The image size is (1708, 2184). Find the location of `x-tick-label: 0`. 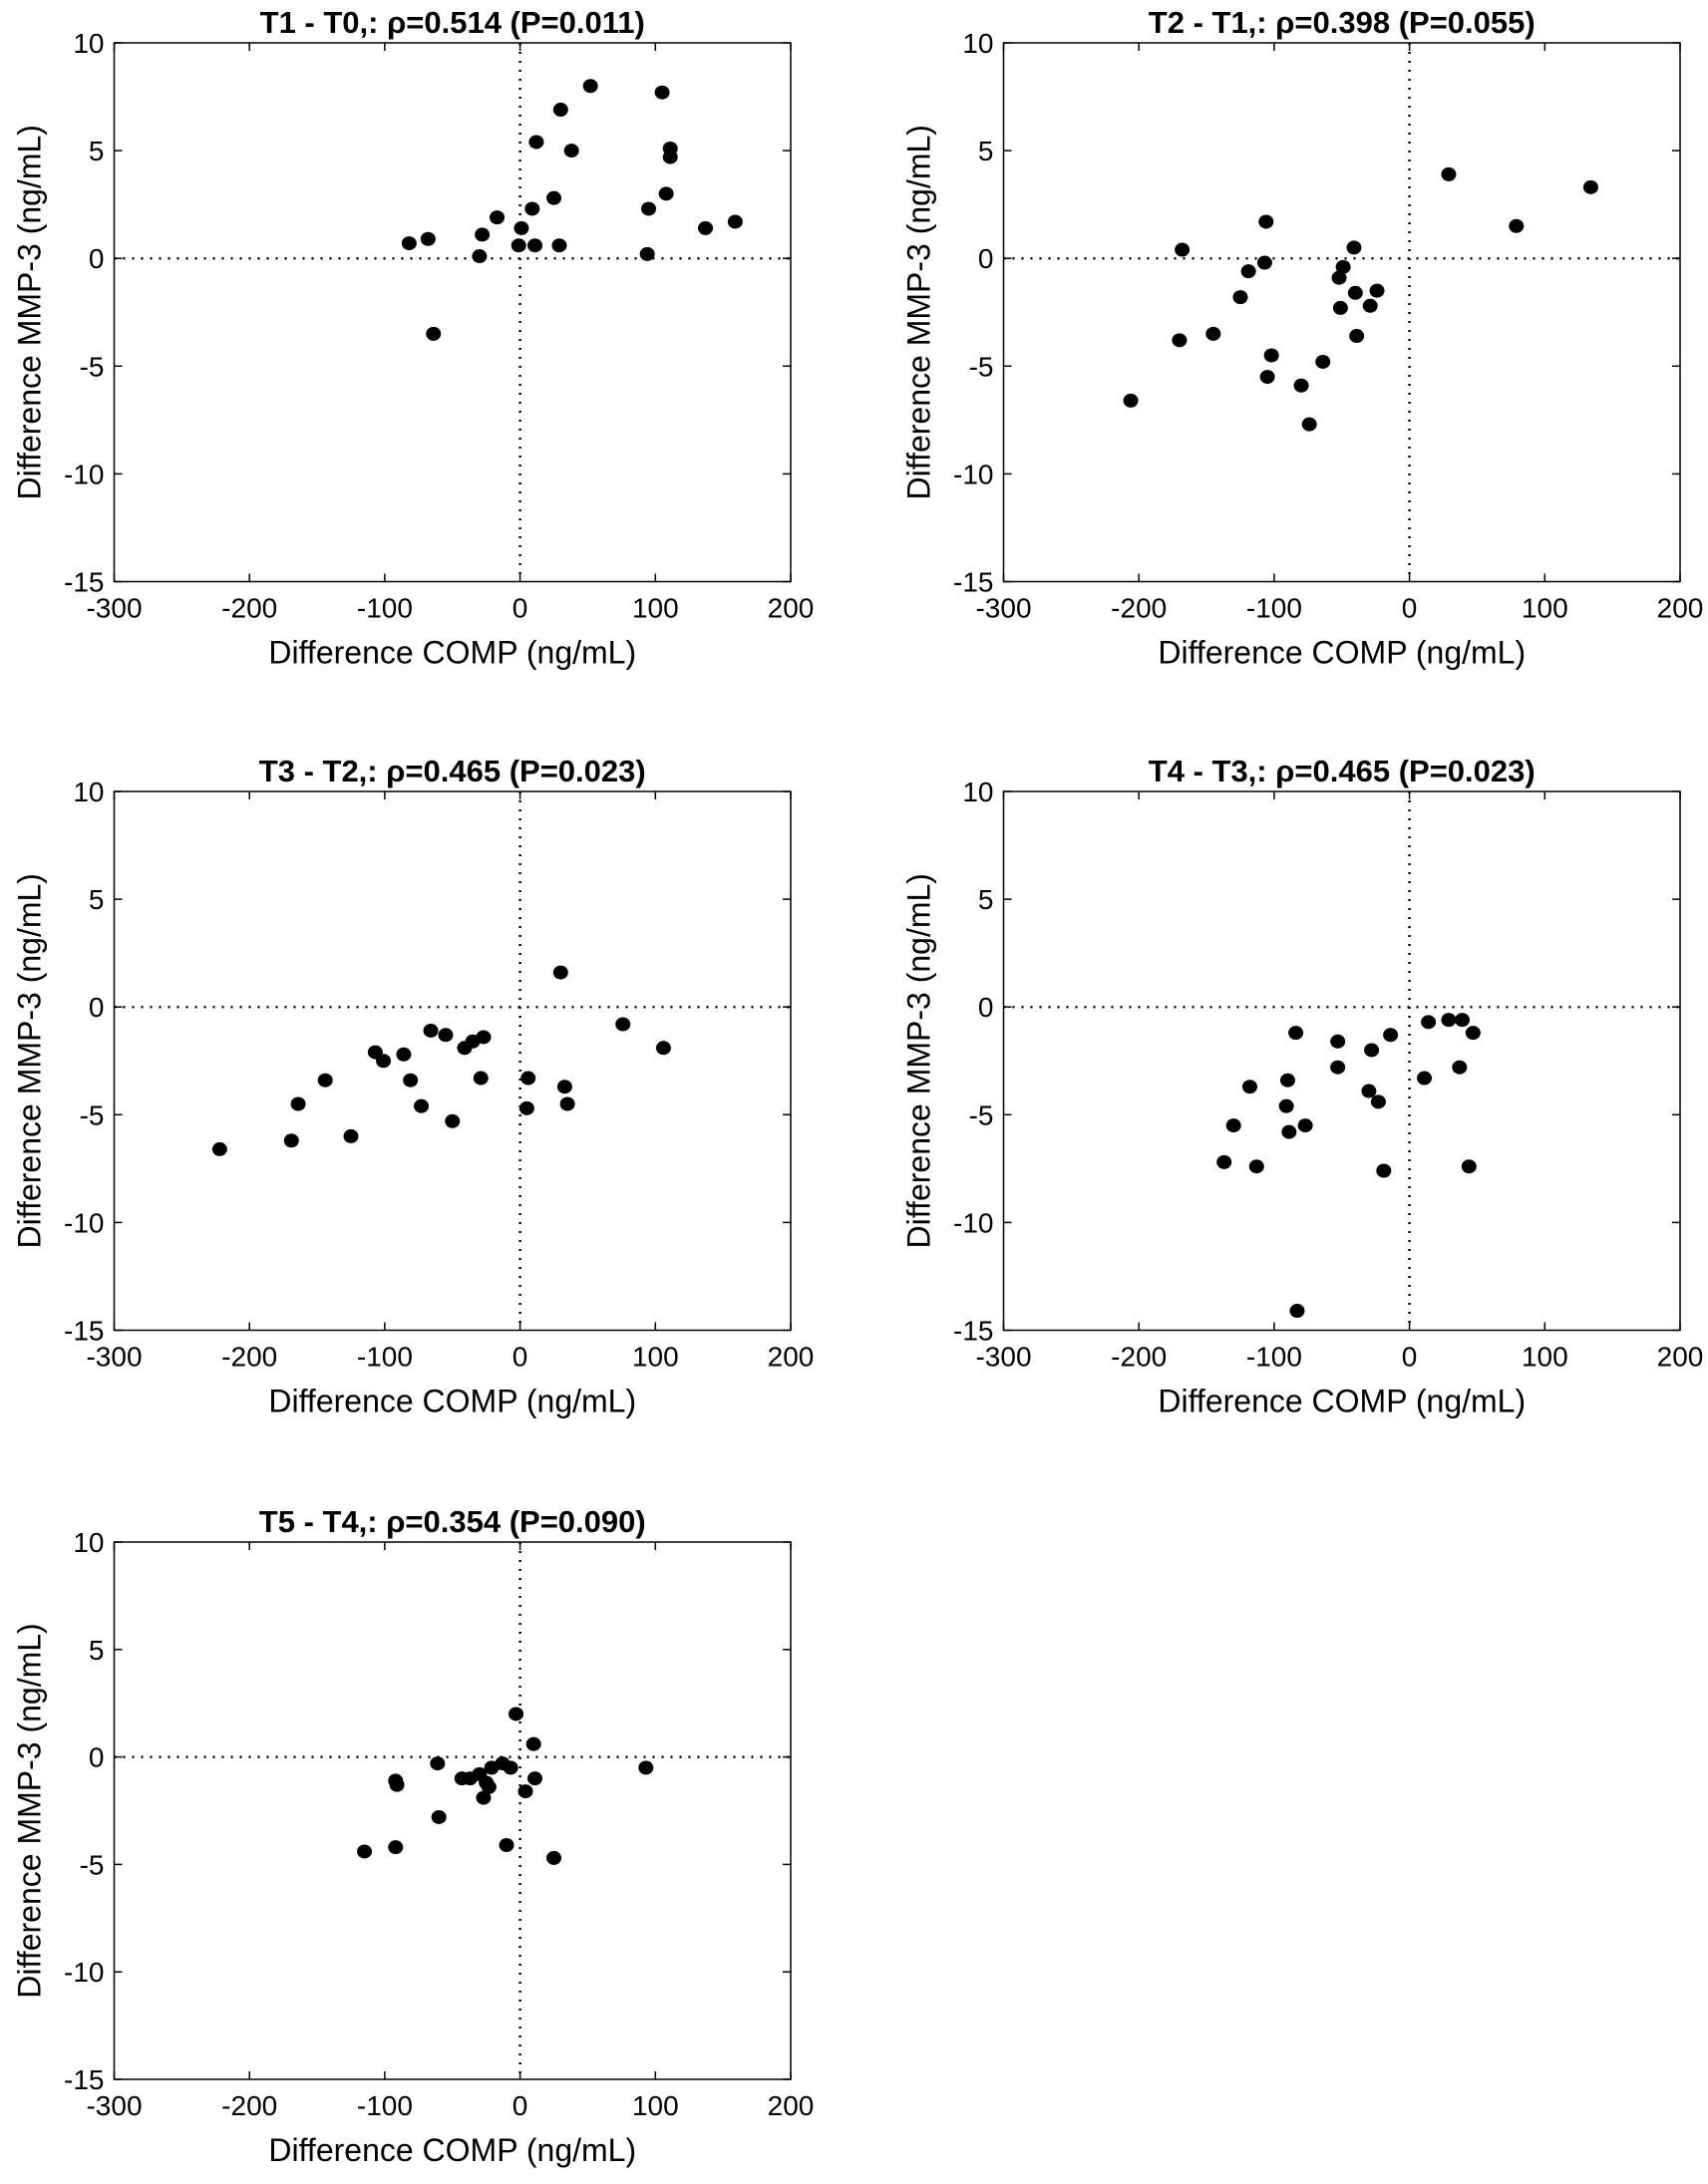

x-tick-label: 0 is located at coordinates (1410, 608).